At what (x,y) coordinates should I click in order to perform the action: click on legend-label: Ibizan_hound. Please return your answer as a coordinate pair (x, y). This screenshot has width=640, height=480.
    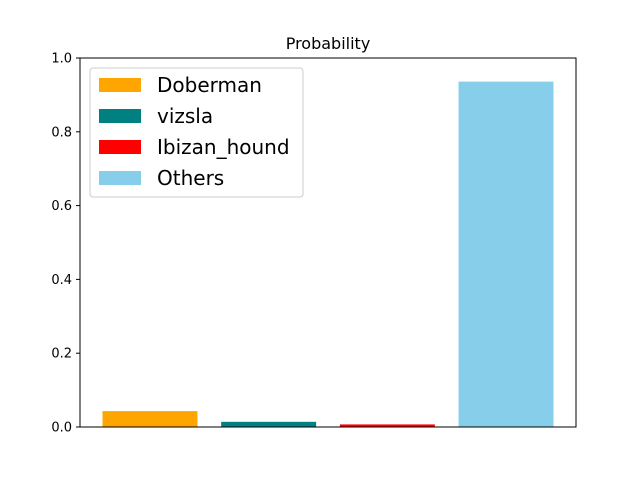
    Looking at the image, I should click on (223, 147).